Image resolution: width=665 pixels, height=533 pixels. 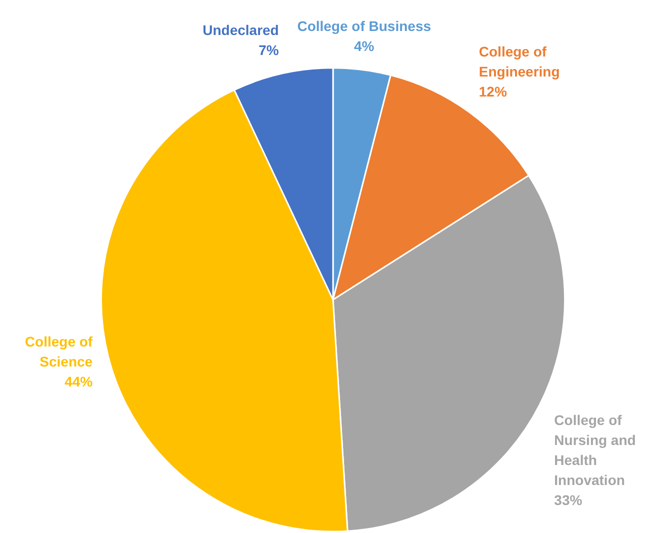 I want to click on data-label: 4%, so click(x=364, y=46).